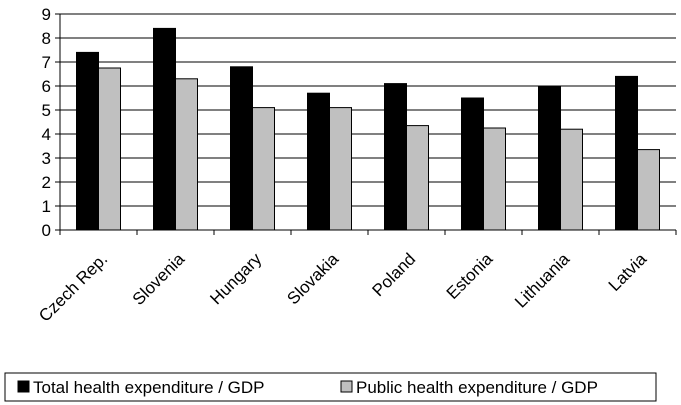  I want to click on legend-label-public: Public health expenditure / GDP, so click(477, 387).